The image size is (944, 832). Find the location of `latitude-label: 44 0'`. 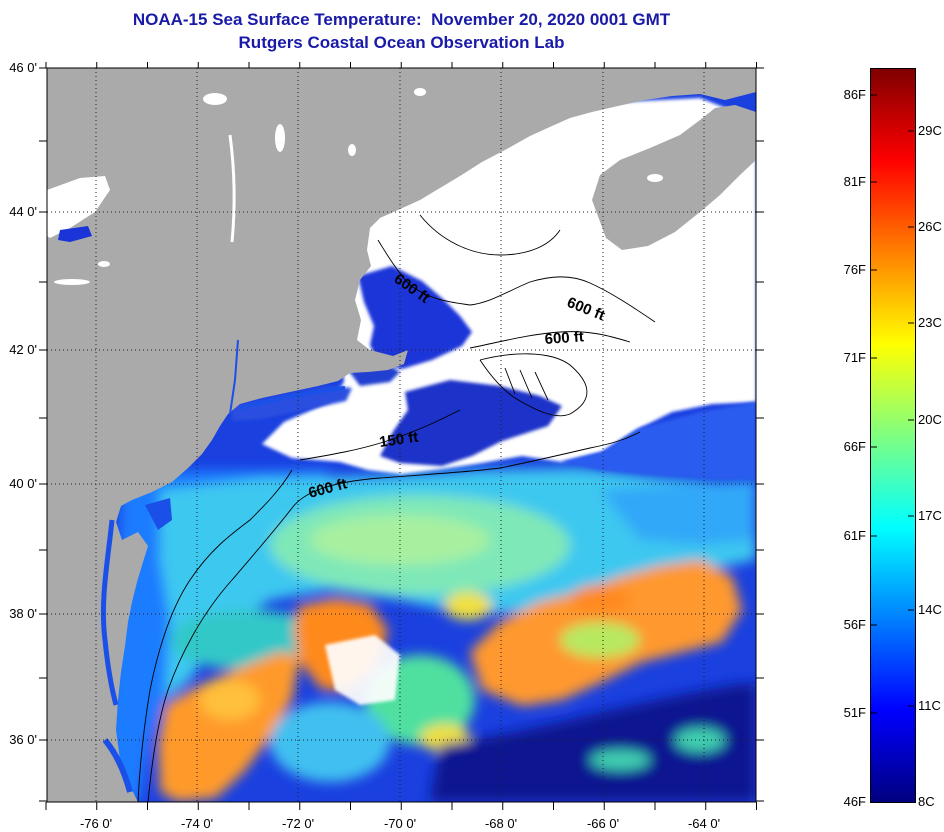

latitude-label: 44 0' is located at coordinates (23, 211).